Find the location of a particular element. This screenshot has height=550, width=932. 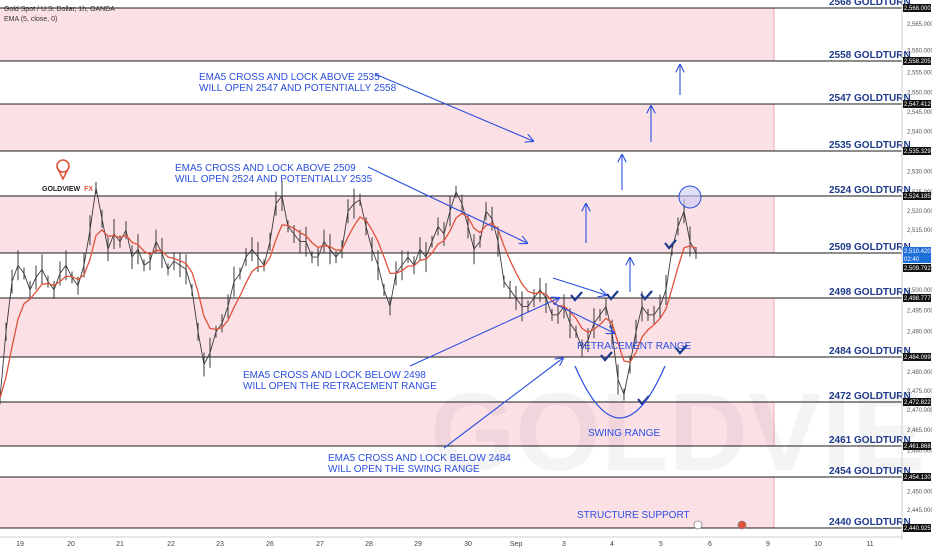

y-tick-label: 2,530.000 is located at coordinates (919, 172).